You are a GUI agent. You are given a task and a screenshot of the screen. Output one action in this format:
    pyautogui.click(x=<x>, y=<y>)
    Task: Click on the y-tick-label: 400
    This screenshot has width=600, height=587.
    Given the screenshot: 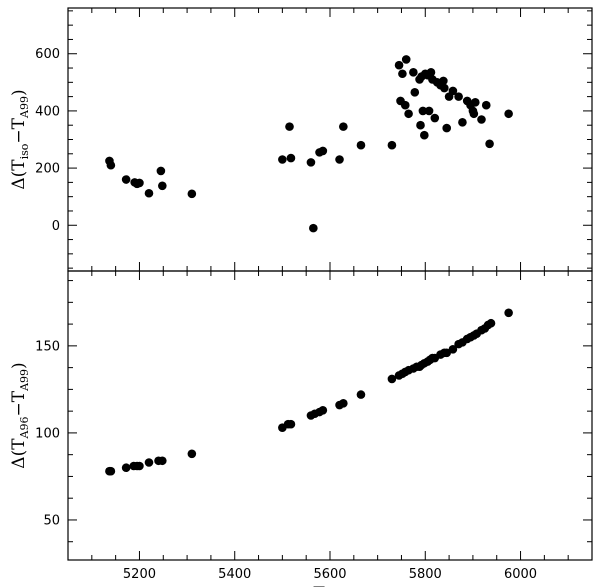 What is the action you would take?
    pyautogui.click(x=47, y=111)
    